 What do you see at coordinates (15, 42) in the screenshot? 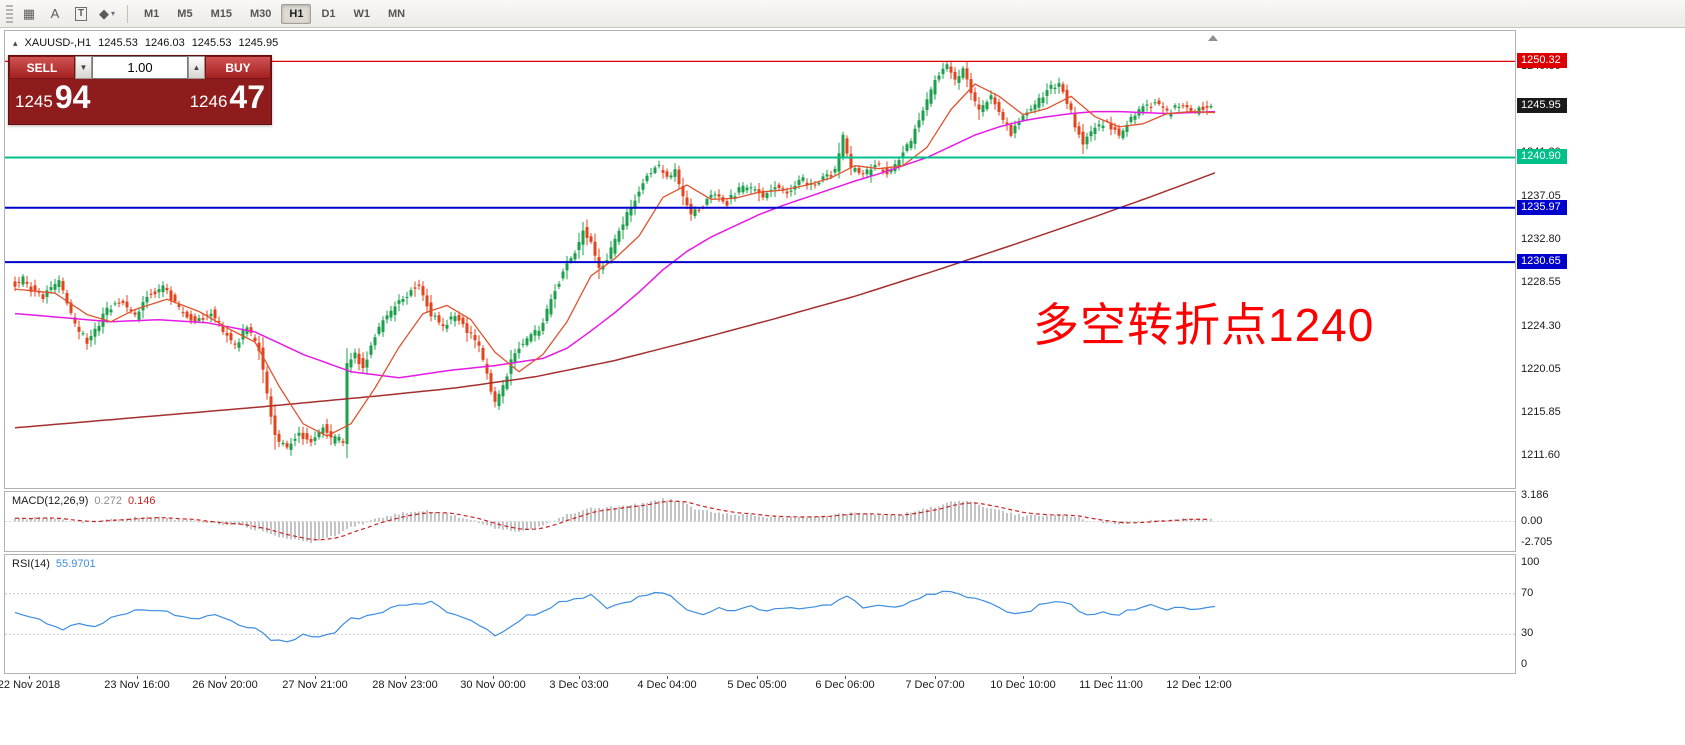
I see `chart-icon: ▴` at bounding box center [15, 42].